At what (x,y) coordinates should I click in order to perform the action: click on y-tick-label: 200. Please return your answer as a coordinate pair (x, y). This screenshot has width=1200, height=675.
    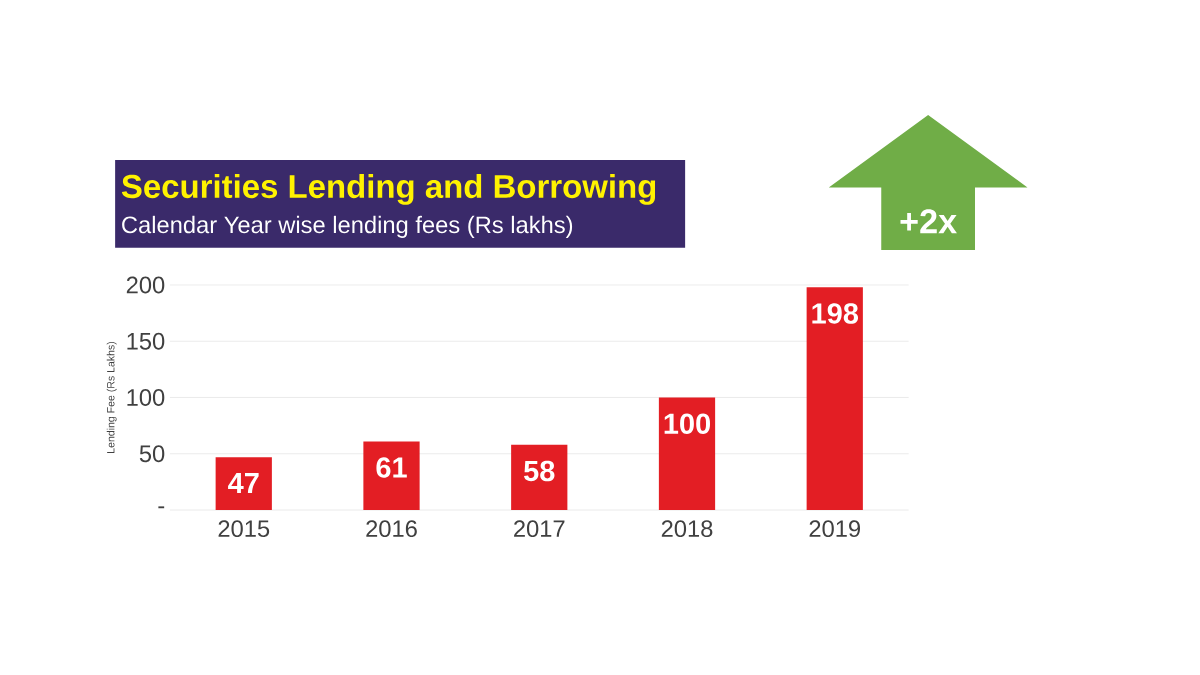
    Looking at the image, I should click on (145, 285).